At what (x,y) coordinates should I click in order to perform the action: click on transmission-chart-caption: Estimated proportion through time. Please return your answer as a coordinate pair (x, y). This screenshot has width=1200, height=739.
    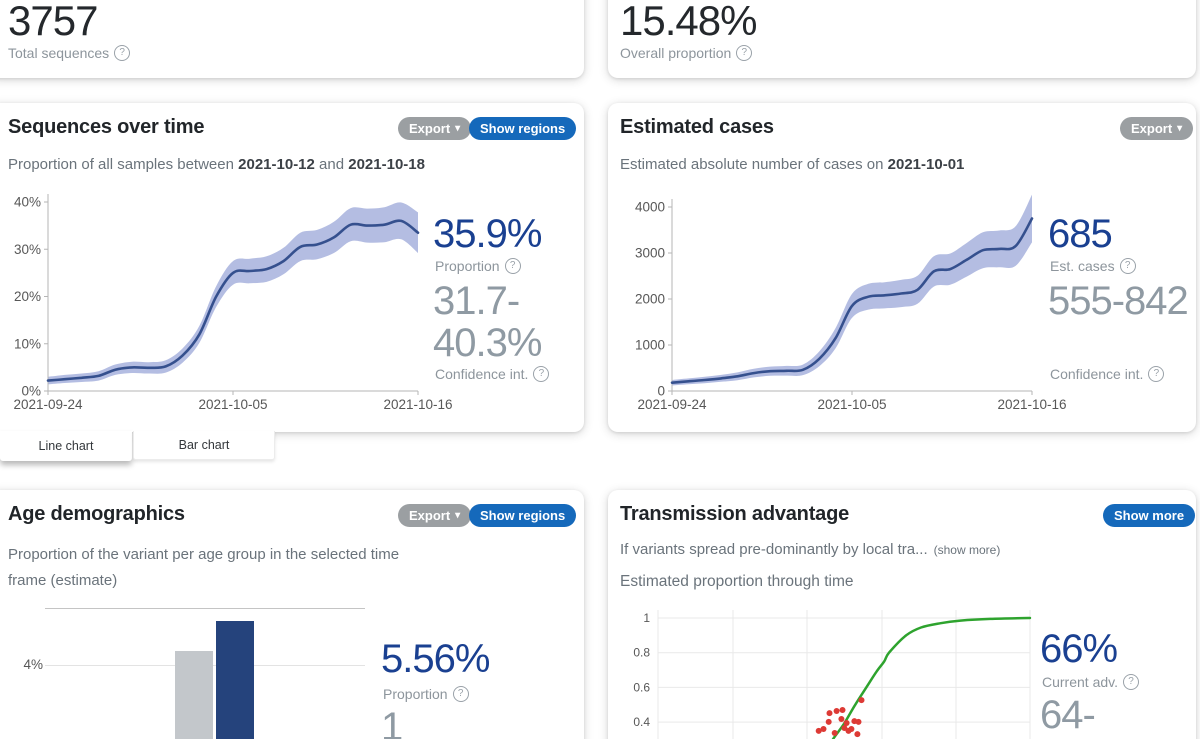
    Looking at the image, I should click on (737, 581).